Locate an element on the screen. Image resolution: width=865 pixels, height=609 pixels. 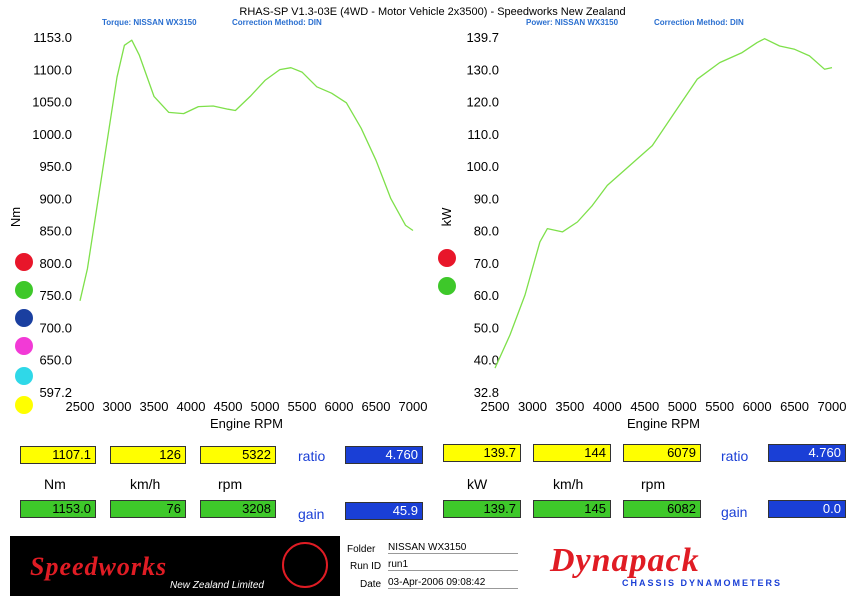
x-tick-torque: 3500 is located at coordinates (154, 406).